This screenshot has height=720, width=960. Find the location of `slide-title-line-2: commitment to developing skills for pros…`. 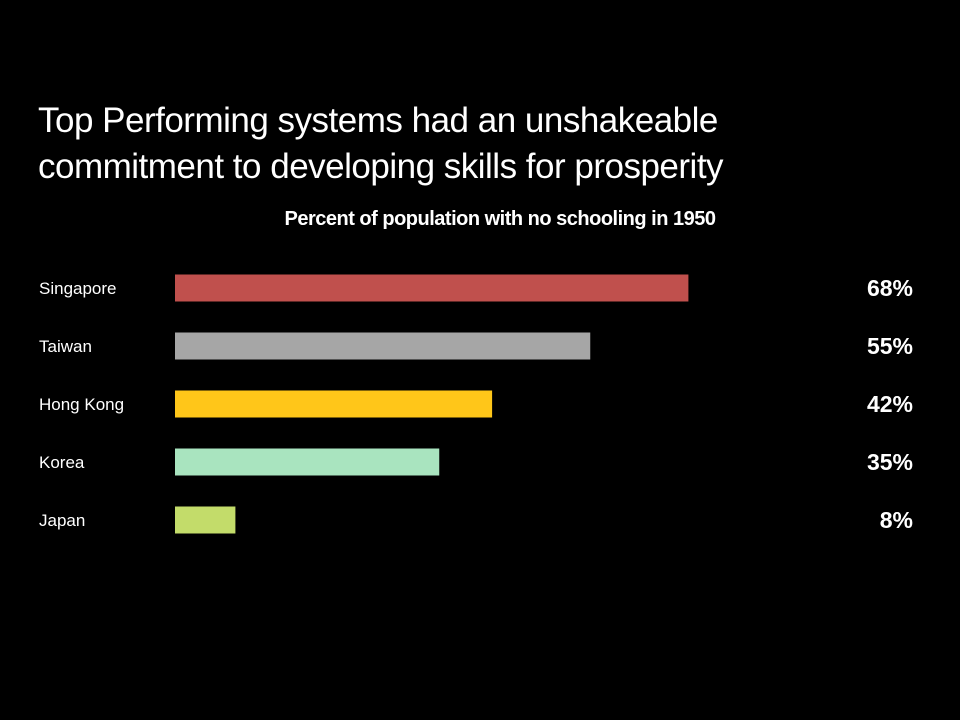

slide-title-line-2: commitment to developing skills for pros… is located at coordinates (381, 166).